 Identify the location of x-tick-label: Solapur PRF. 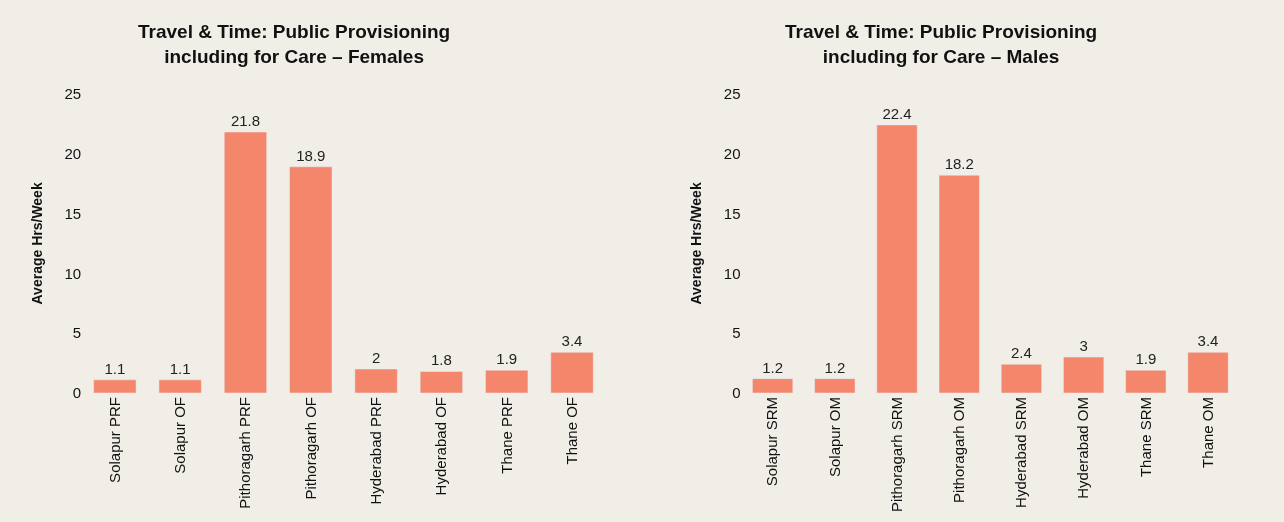
(114, 440).